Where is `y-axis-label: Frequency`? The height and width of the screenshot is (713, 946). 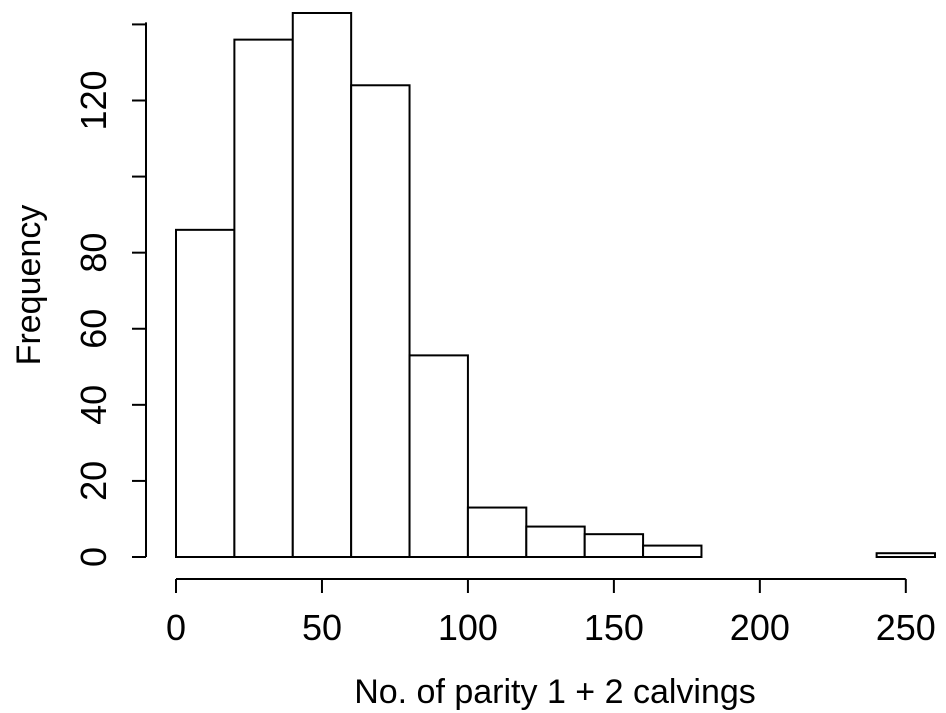
y-axis-label: Frequency is located at coordinates (29, 285).